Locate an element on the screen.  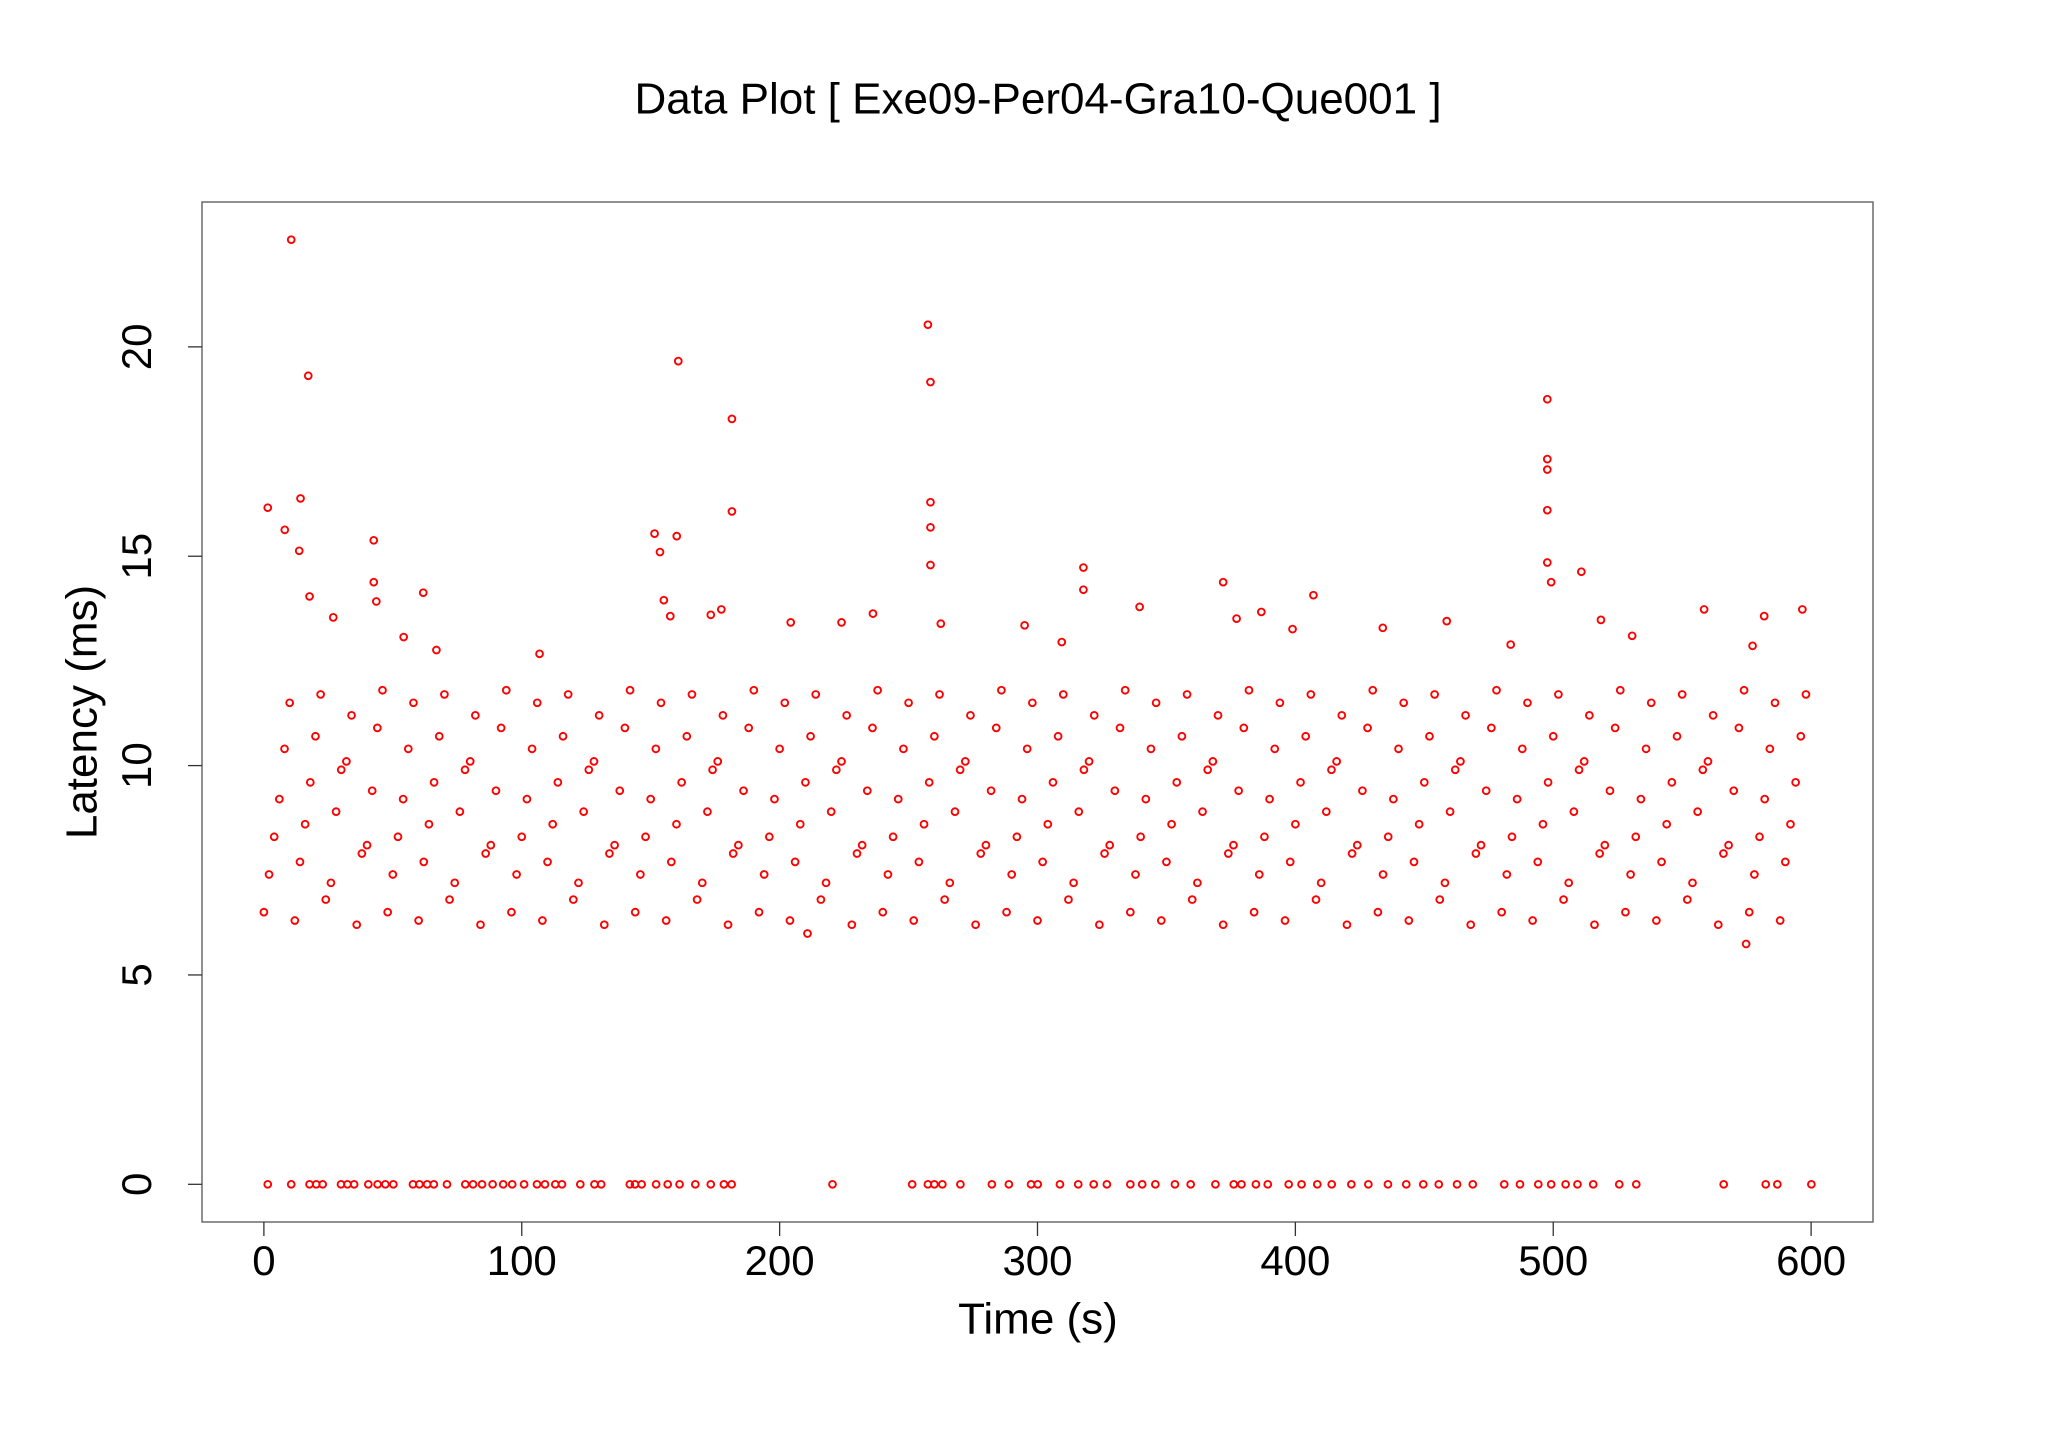
y-tick-label: 5 is located at coordinates (136, 974).